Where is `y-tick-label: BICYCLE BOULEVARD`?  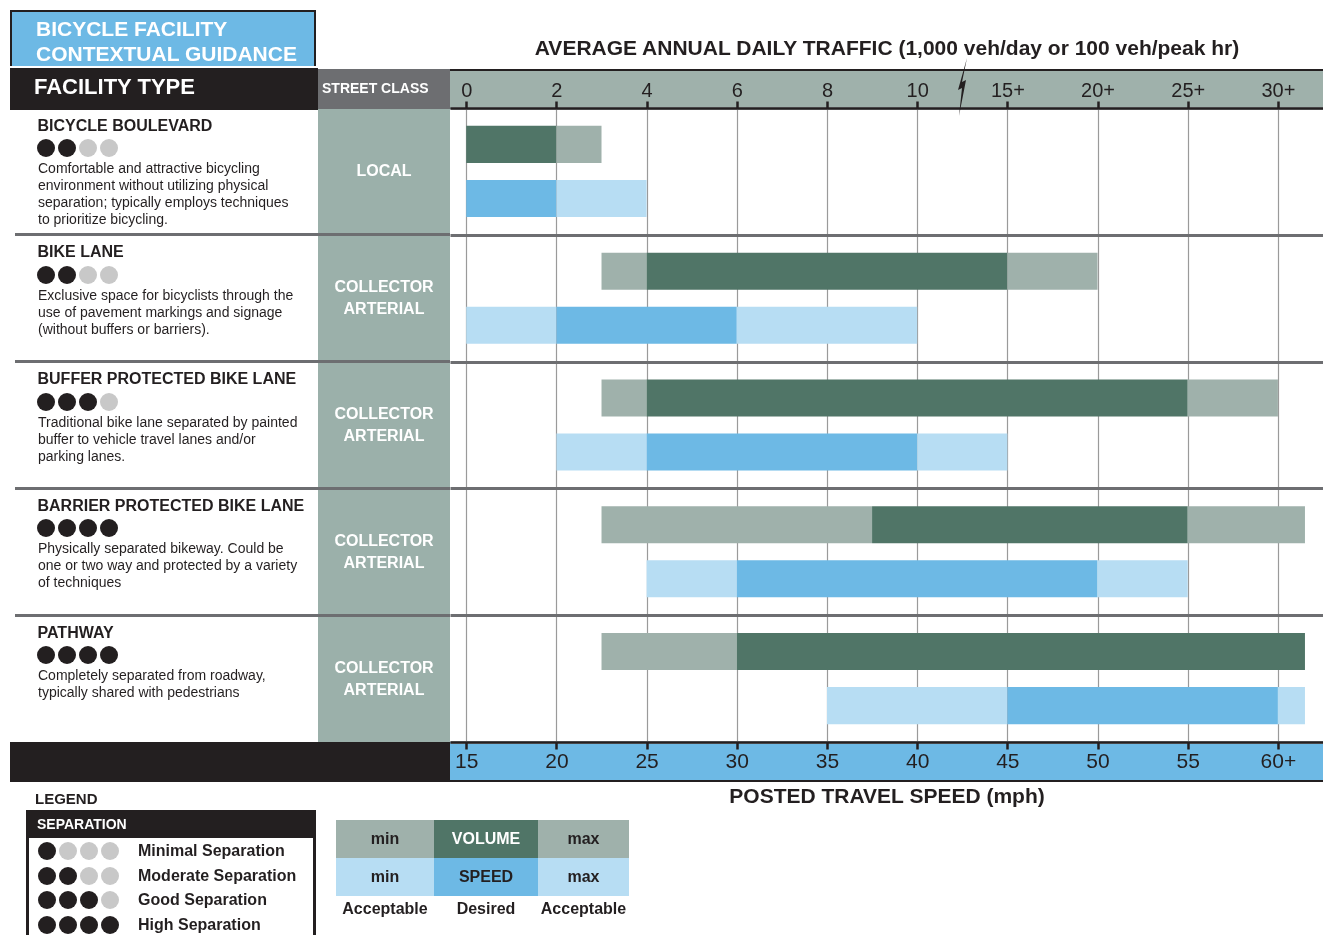 y-tick-label: BICYCLE BOULEVARD is located at coordinates (125, 125).